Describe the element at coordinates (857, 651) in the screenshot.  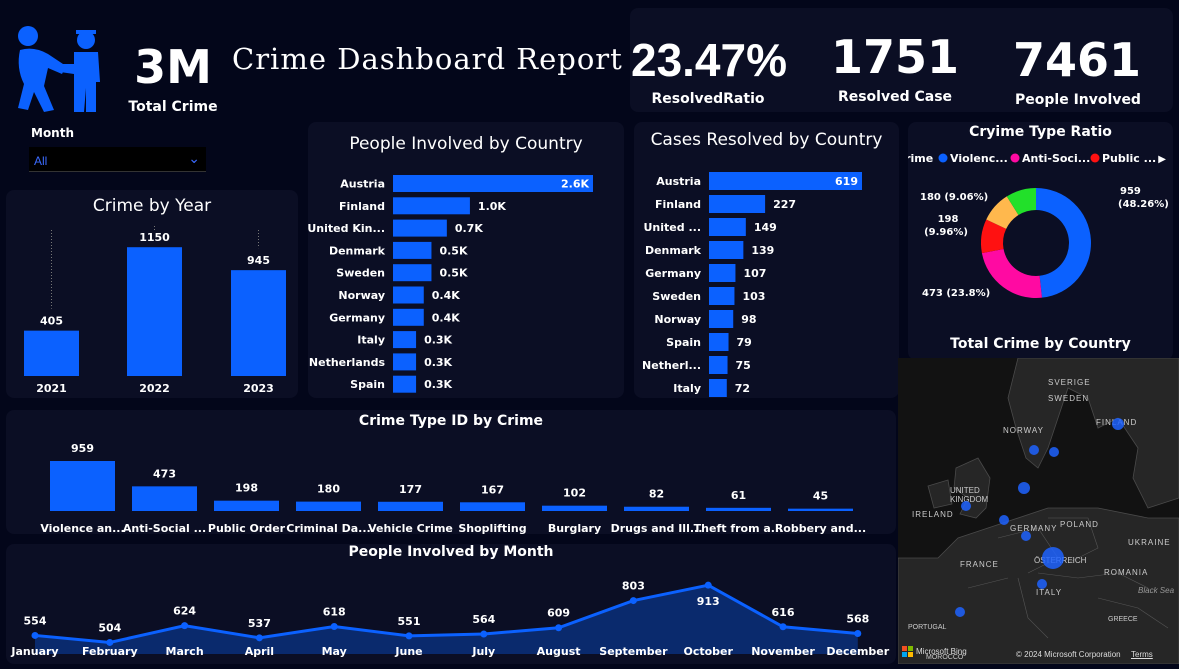
I see `month-tick-label: December` at that location.